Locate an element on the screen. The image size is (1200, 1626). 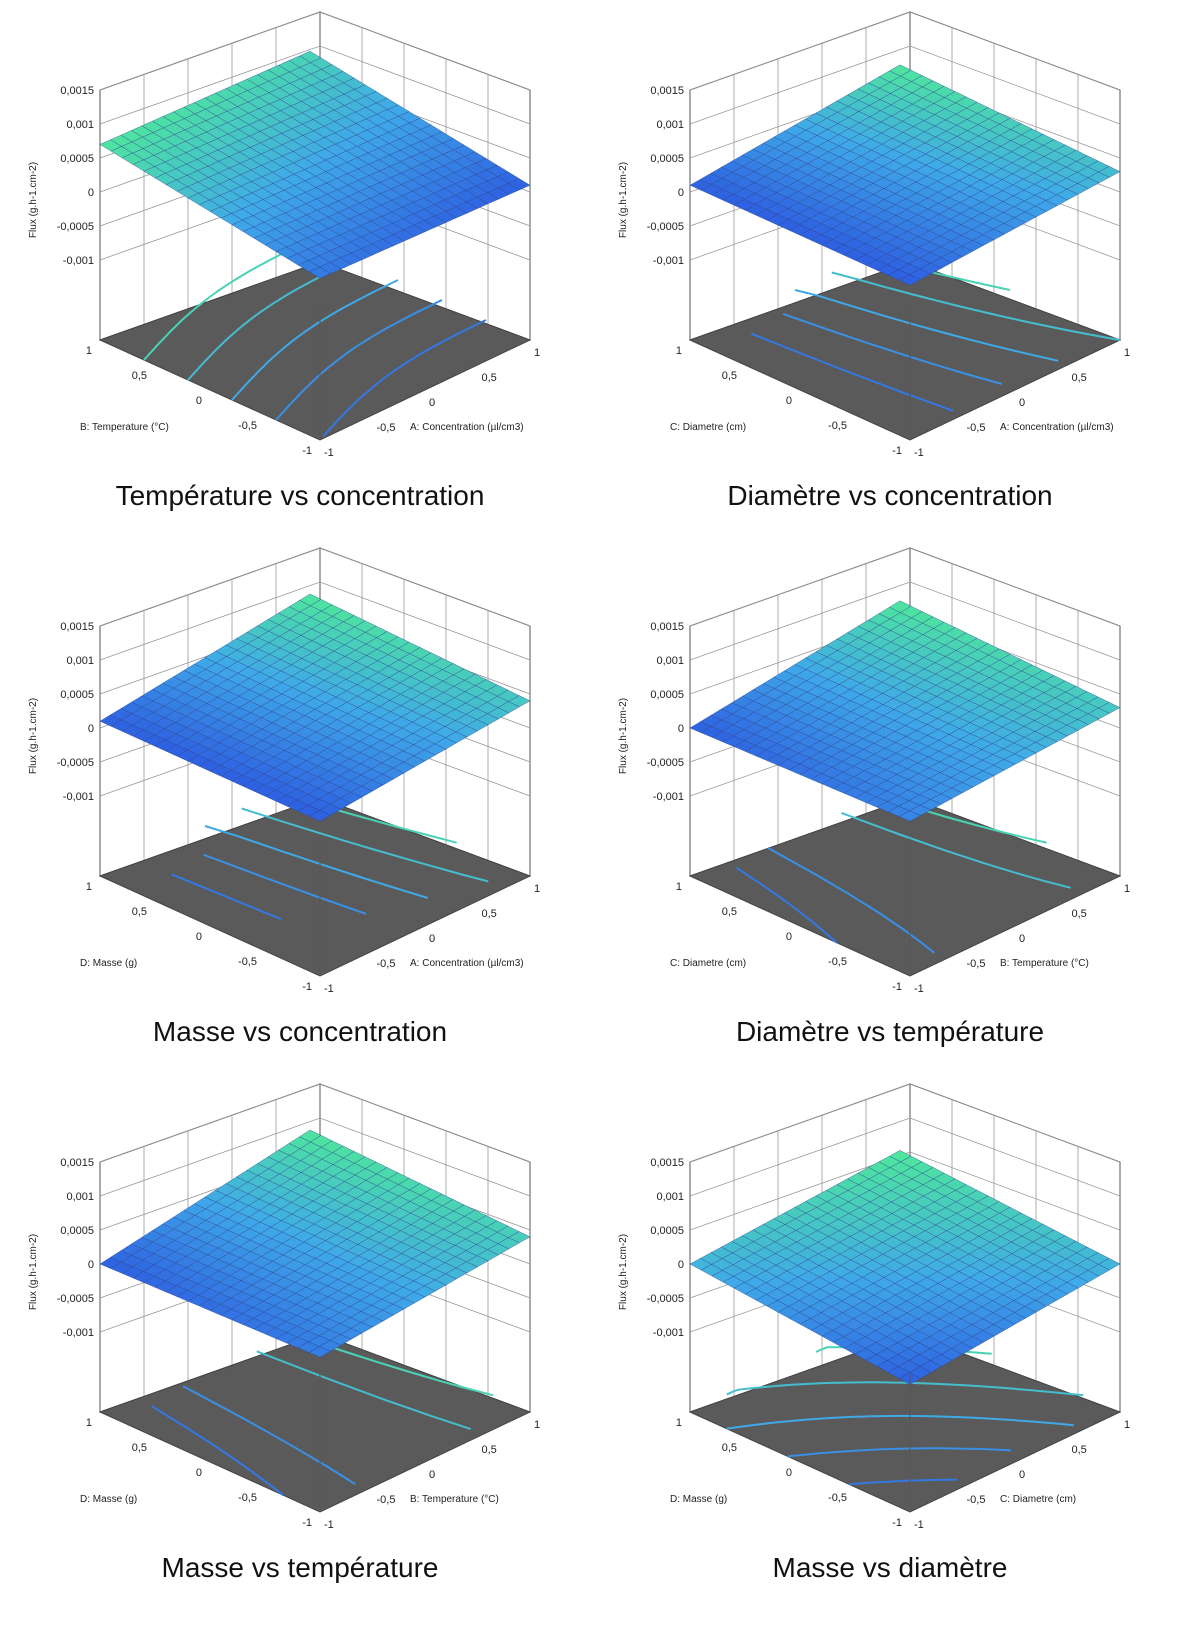
panel-caption: Masse vs température is located at coordinates (300, 1567).